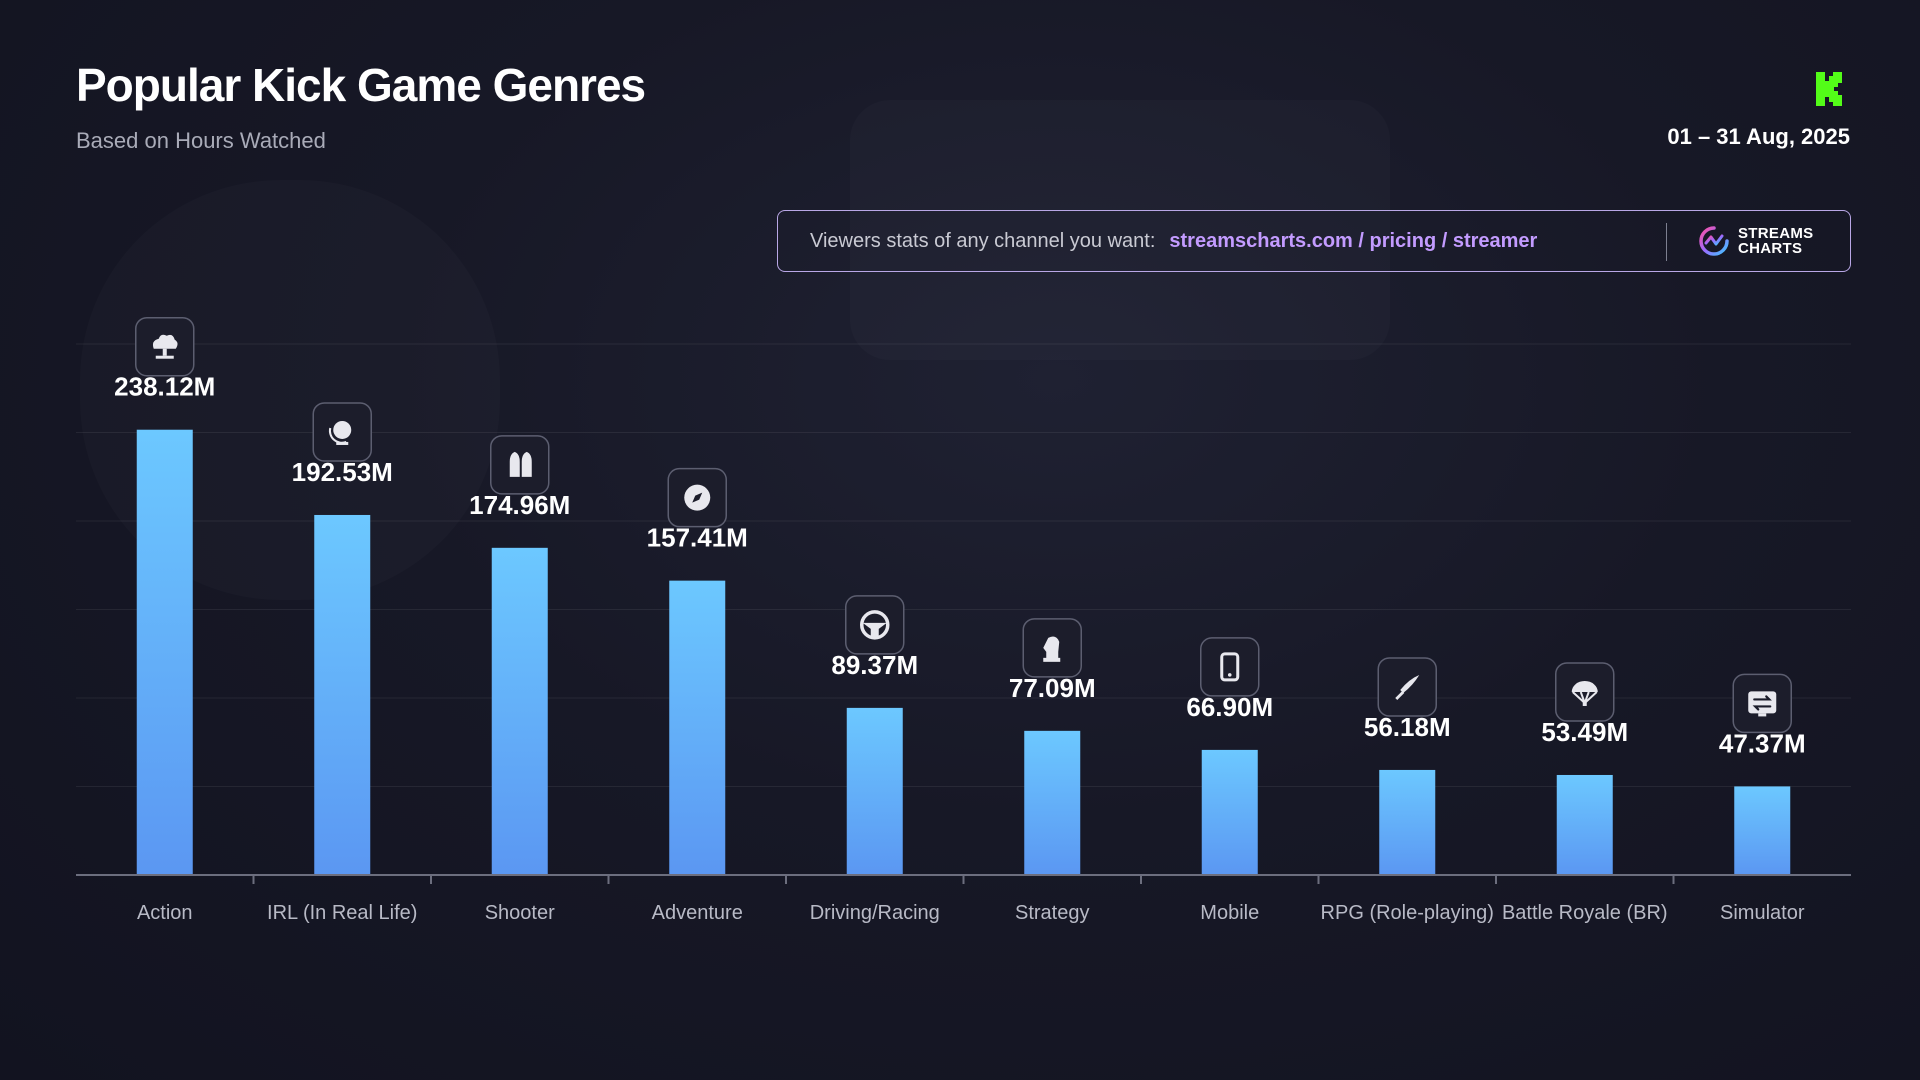 Image resolution: width=1920 pixels, height=1080 pixels. Describe the element at coordinates (697, 913) in the screenshot. I see `category-label: Adventure` at that location.